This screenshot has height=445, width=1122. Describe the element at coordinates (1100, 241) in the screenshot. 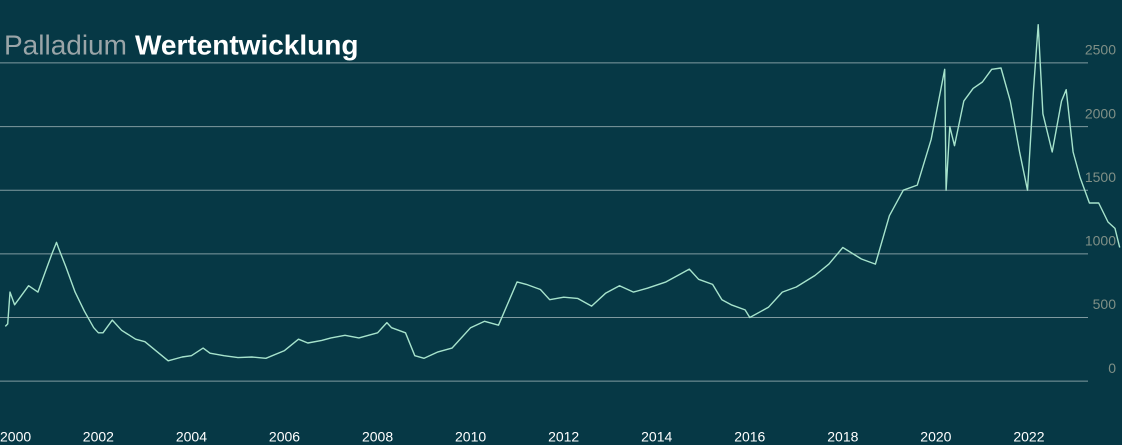

I see `y-tick-label: 1000` at that location.